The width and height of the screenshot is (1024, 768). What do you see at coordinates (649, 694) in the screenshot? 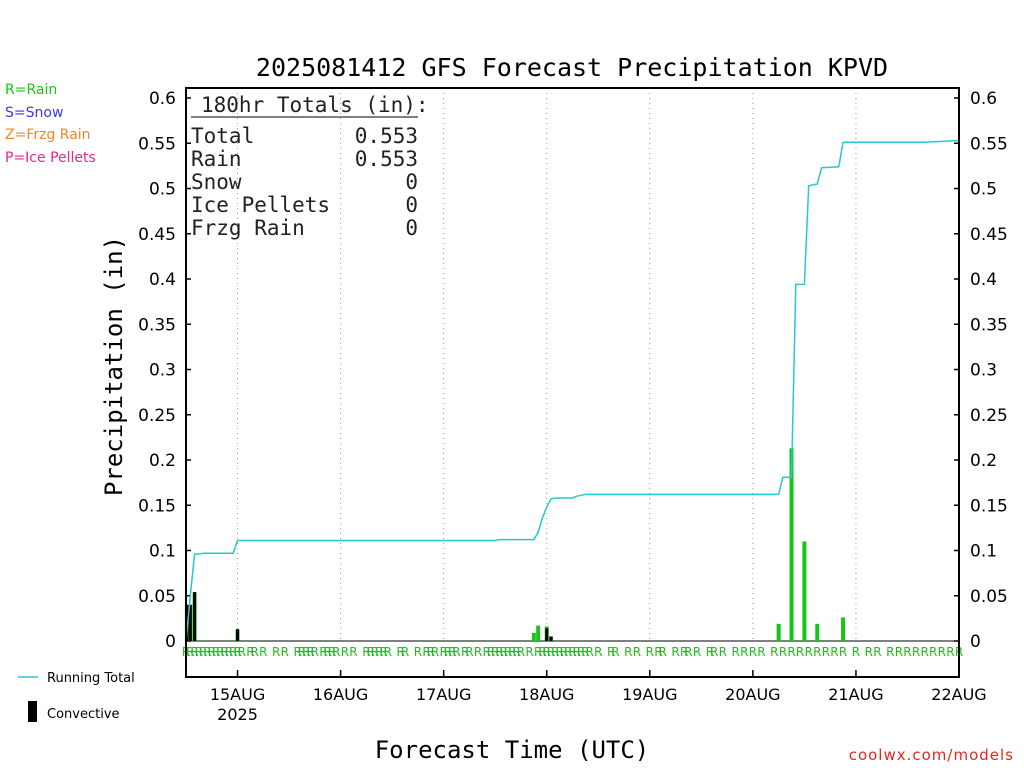
I see `x-tick-label: 19AUG` at bounding box center [649, 694].